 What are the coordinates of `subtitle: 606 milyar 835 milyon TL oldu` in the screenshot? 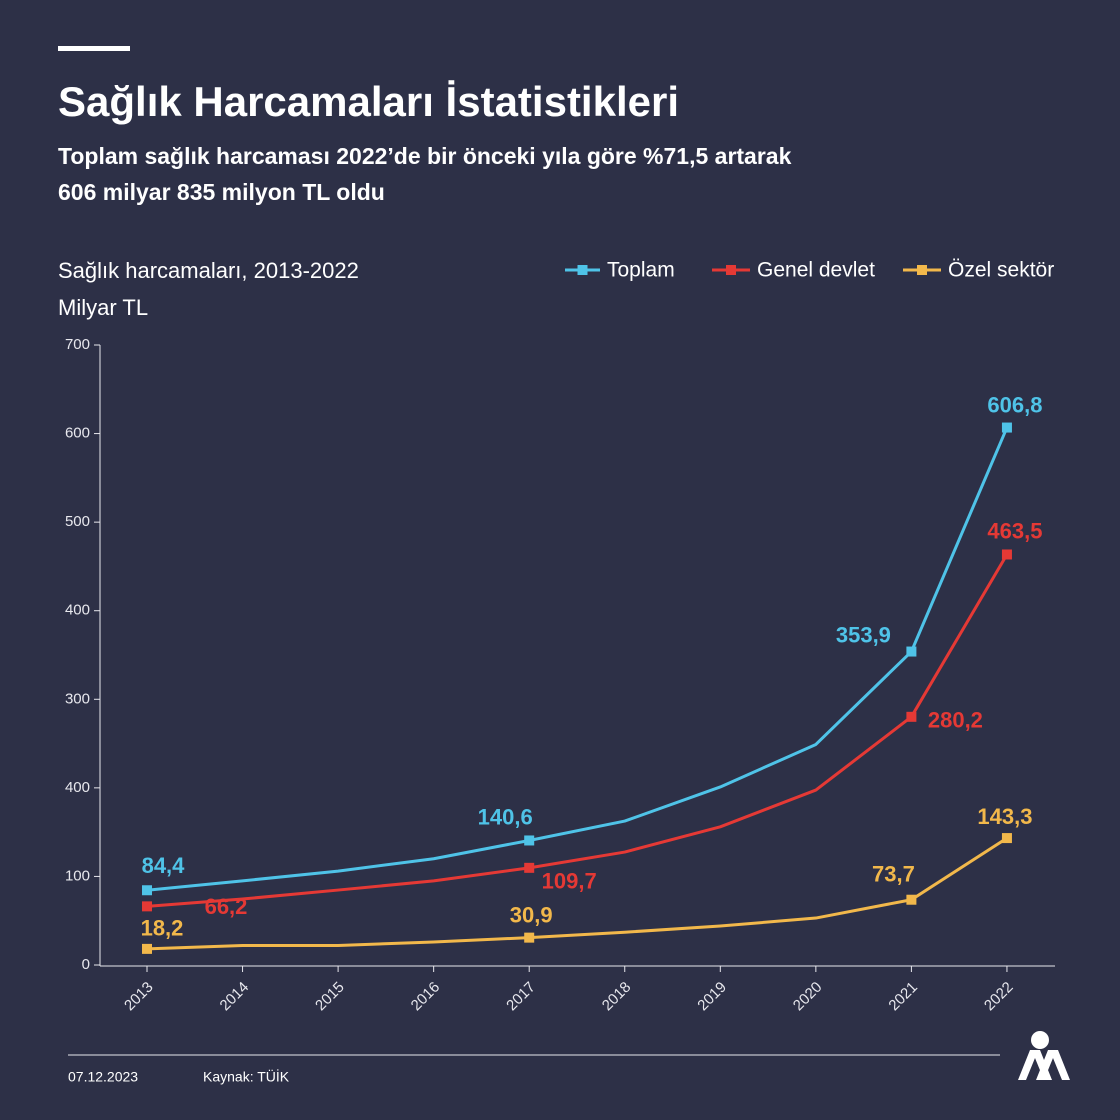 It's located at (221, 192).